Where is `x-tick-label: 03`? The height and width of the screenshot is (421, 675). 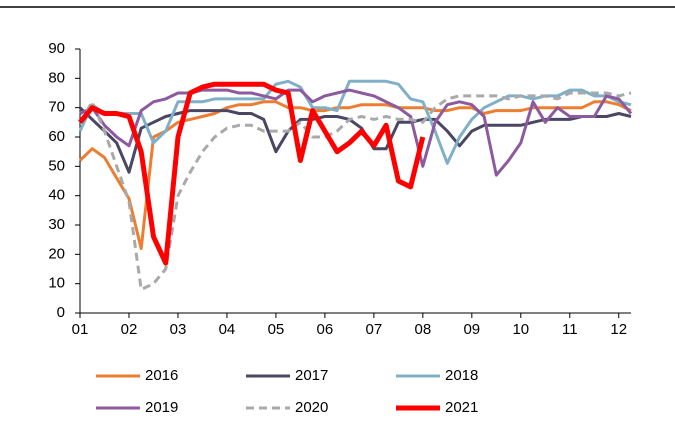 x-tick-label: 03 is located at coordinates (178, 329).